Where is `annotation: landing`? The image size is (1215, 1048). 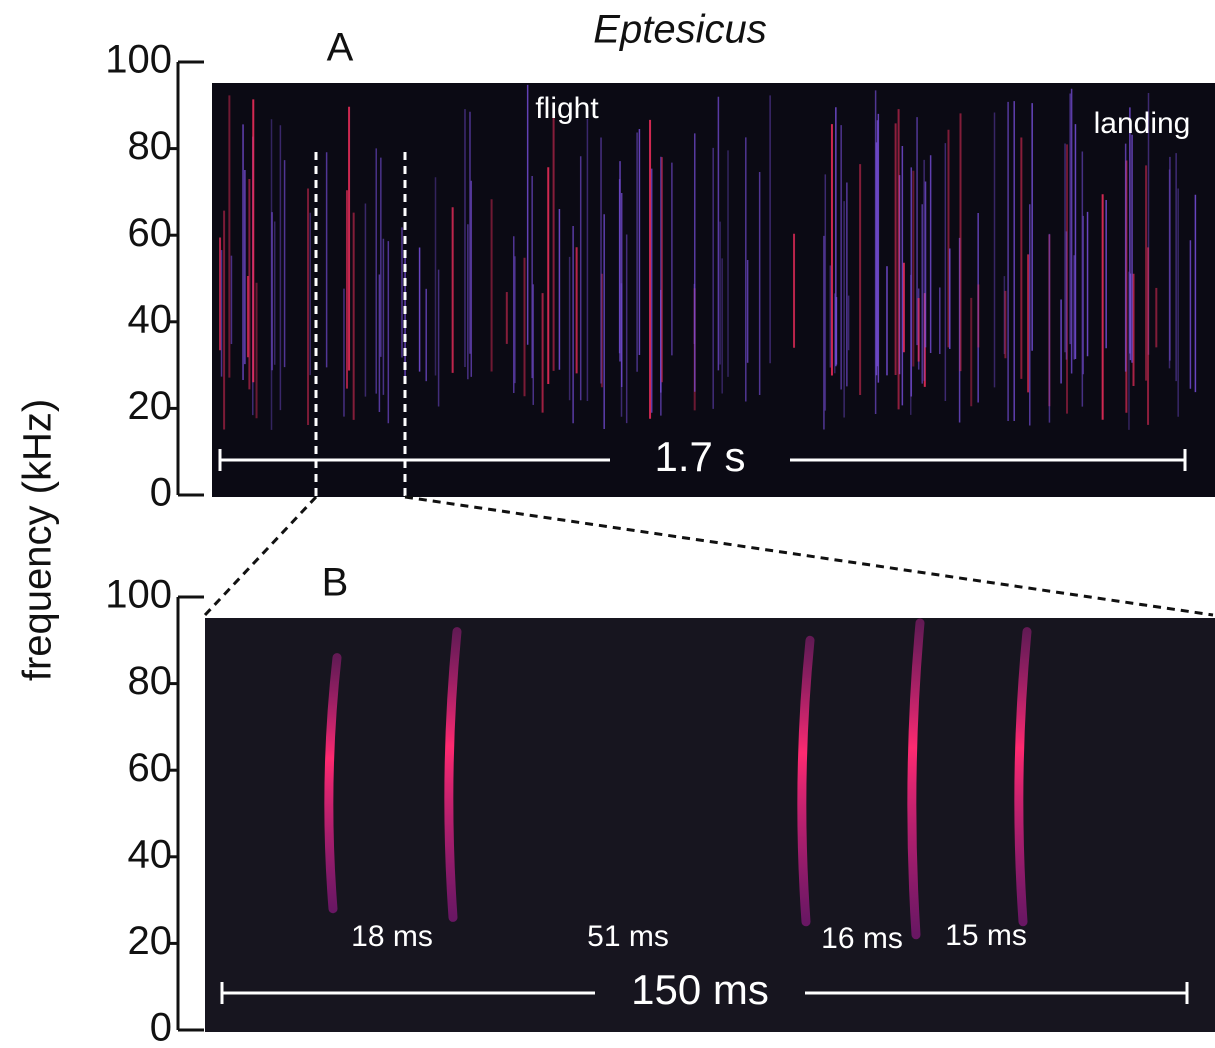 annotation: landing is located at coordinates (1142, 123).